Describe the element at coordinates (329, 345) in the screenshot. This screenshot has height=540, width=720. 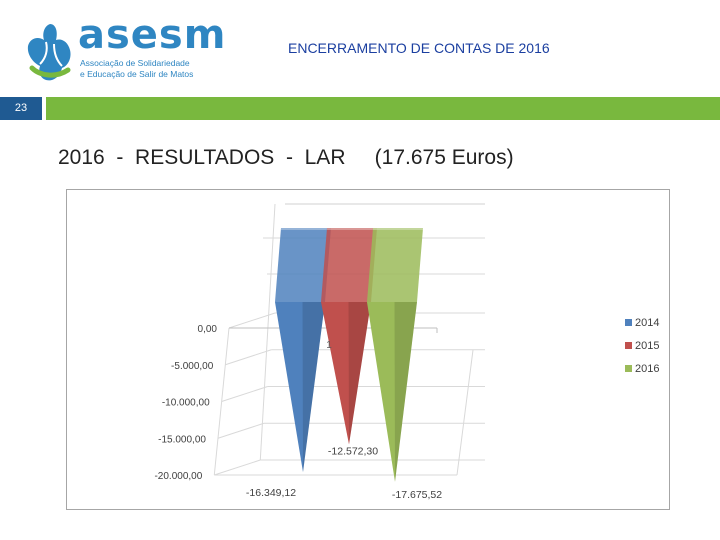
I see `x-tick-label: 1` at that location.